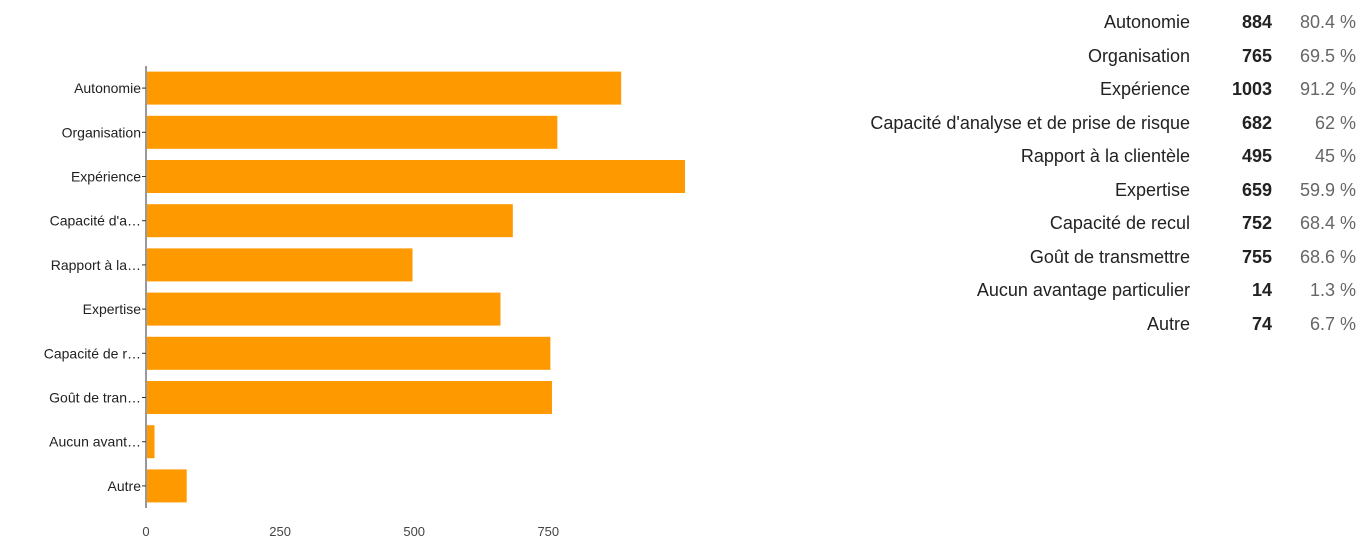 The height and width of the screenshot is (540, 1368). What do you see at coordinates (1168, 323) in the screenshot?
I see `summary-label: Autre` at bounding box center [1168, 323].